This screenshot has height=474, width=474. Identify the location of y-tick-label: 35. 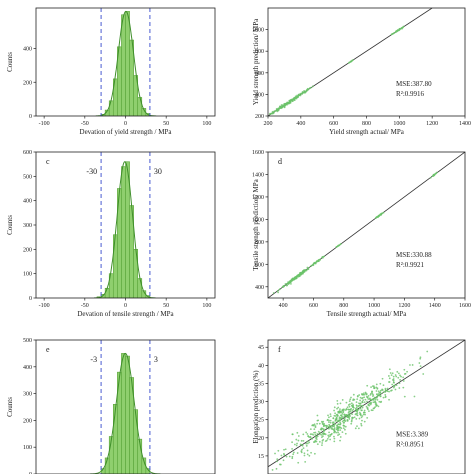
(261, 384).